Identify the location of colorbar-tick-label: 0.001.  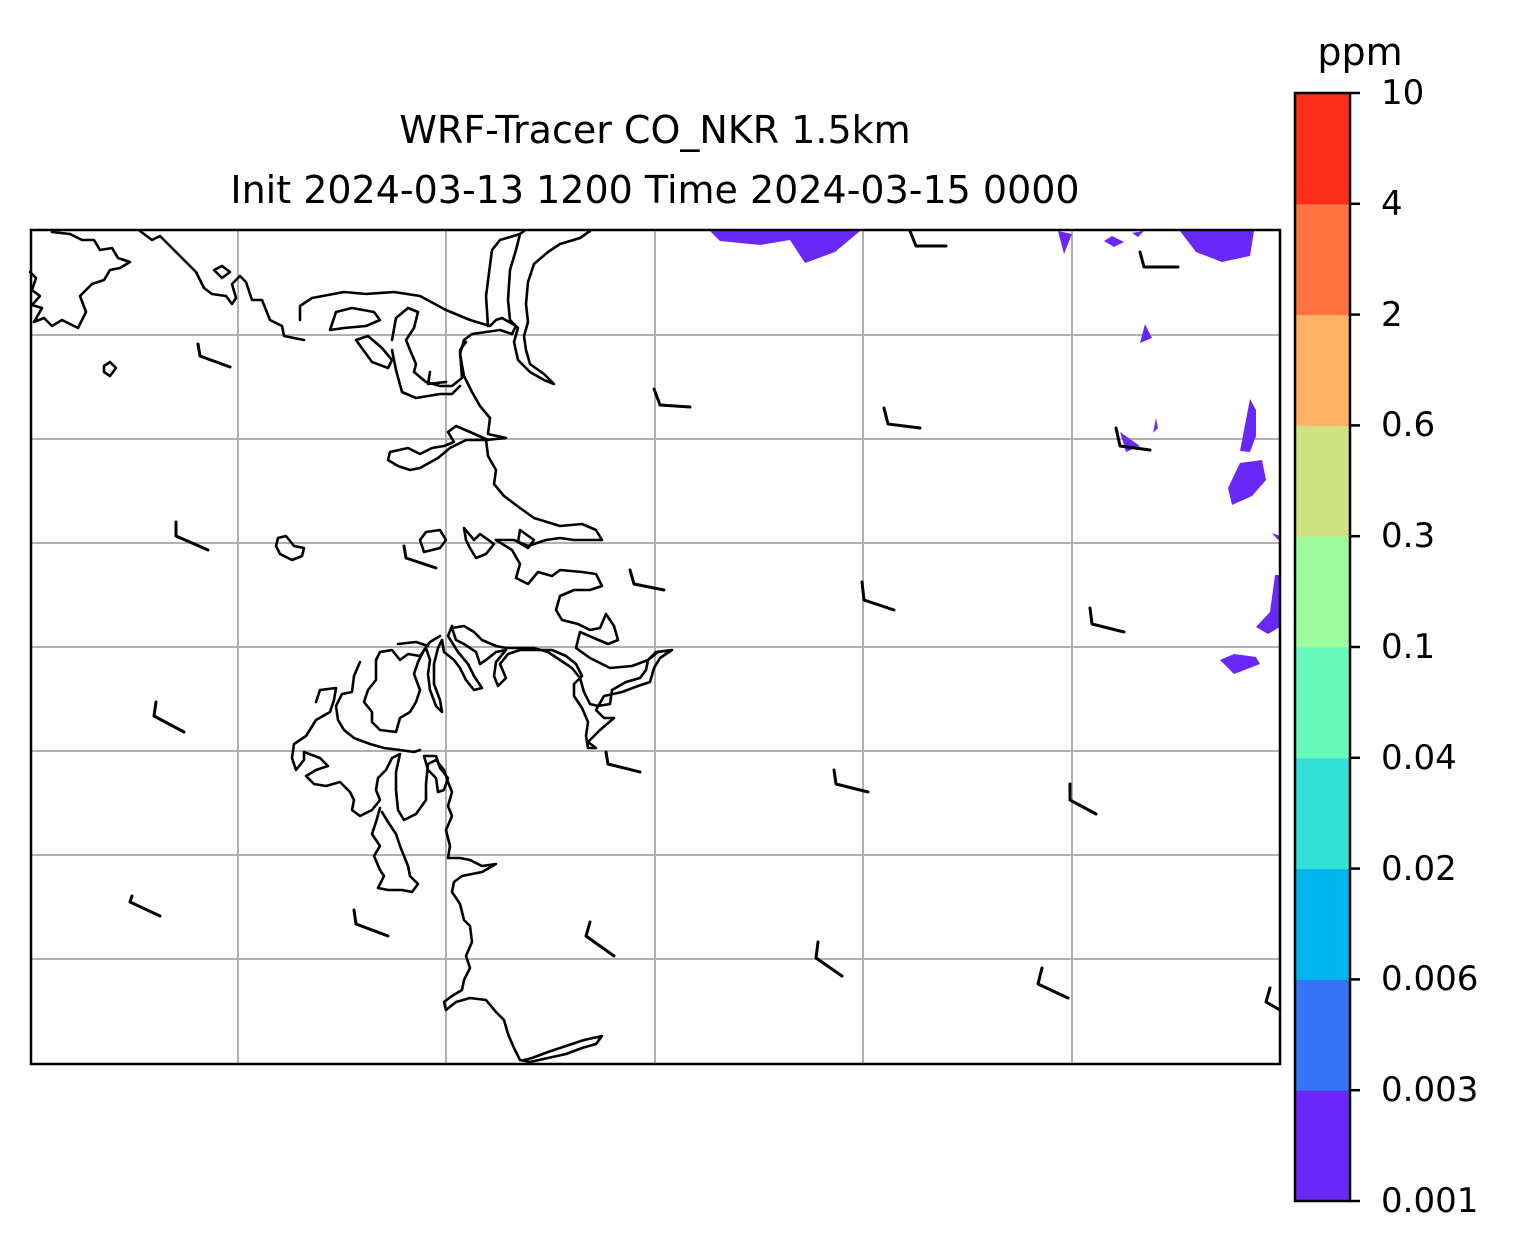
(1430, 1201).